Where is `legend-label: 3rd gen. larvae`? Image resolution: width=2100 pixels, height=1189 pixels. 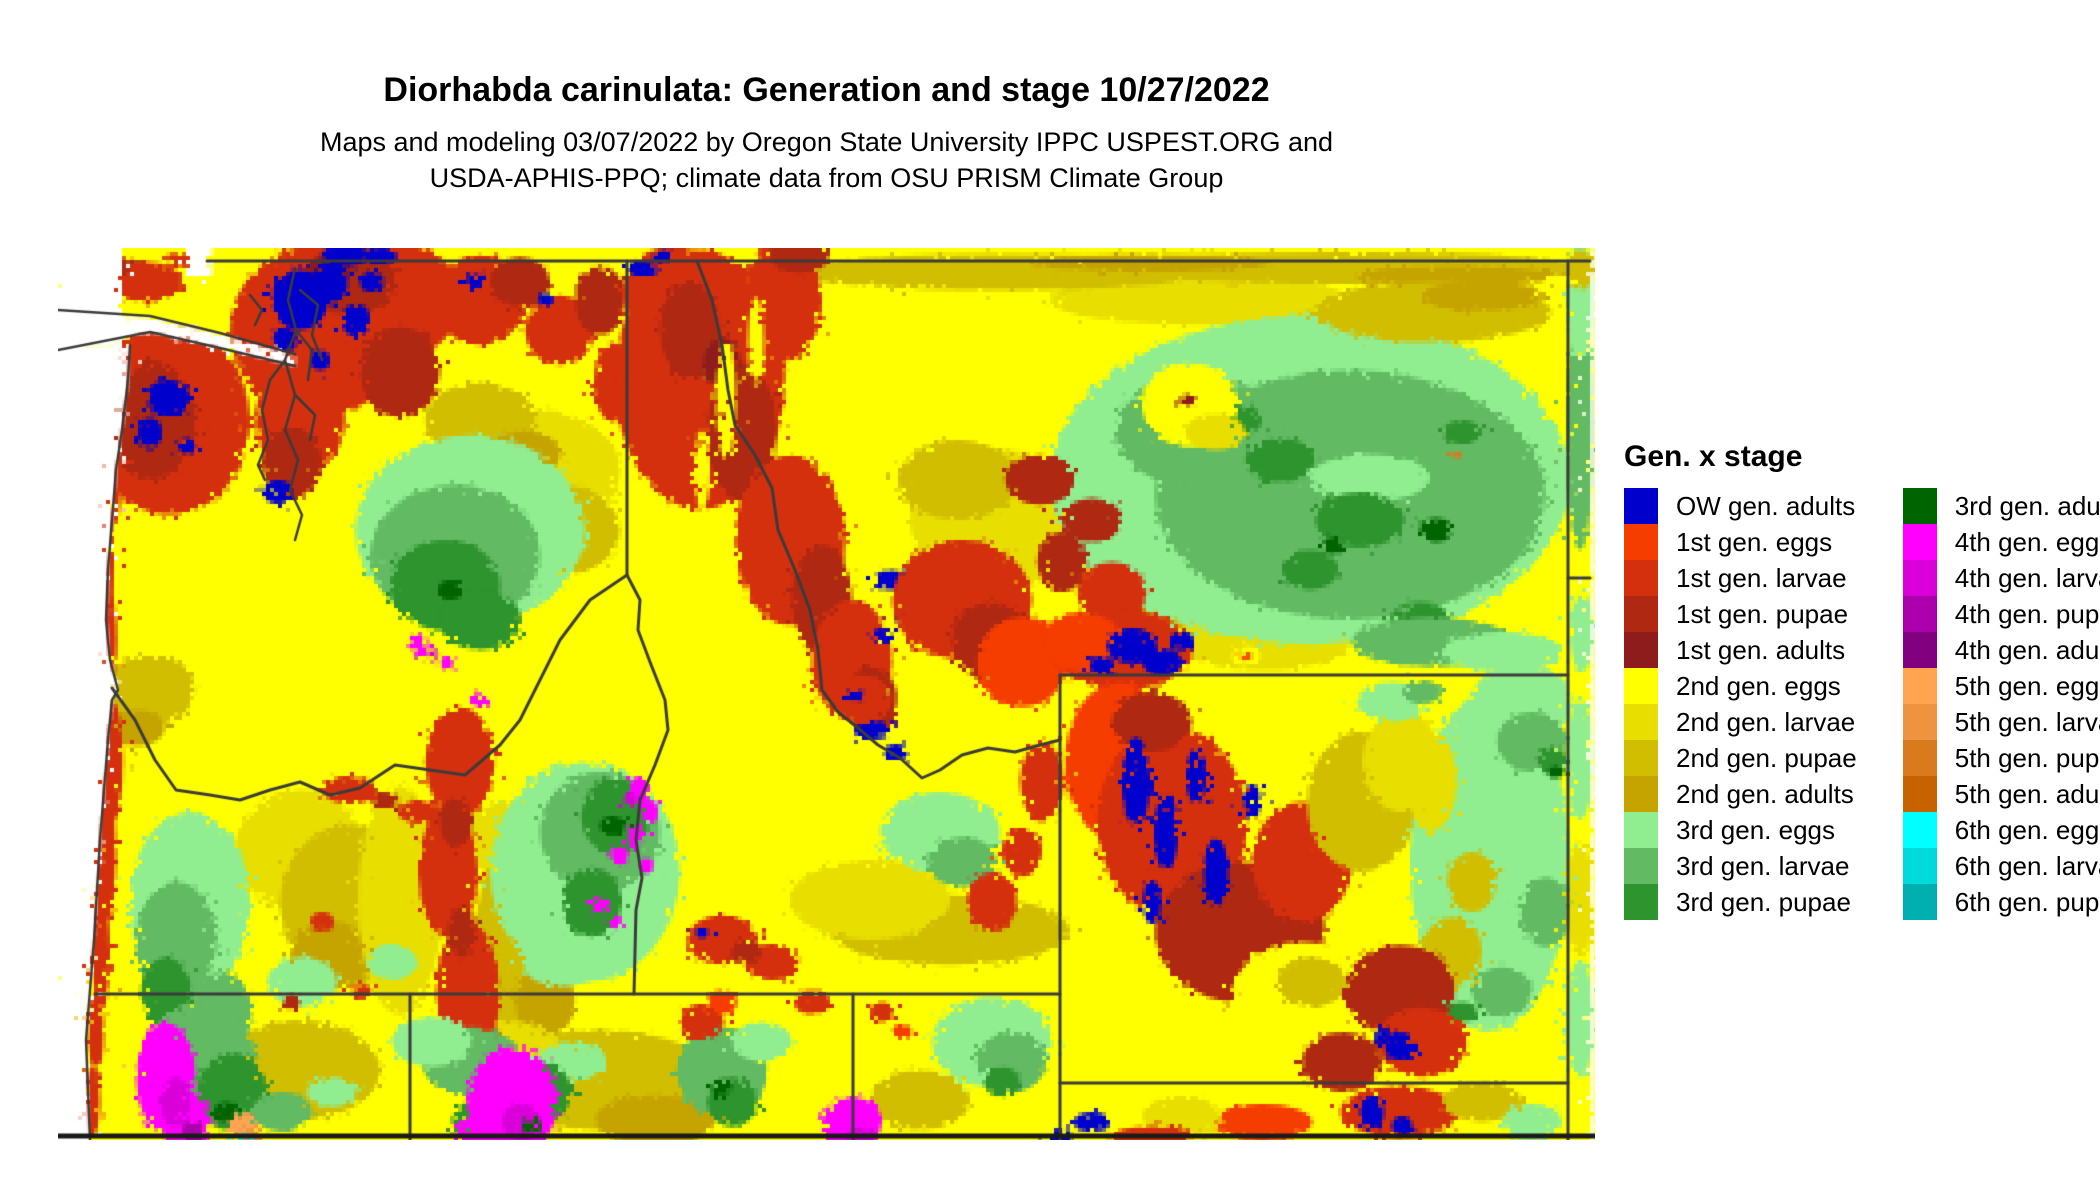 legend-label: 3rd gen. larvae is located at coordinates (1763, 865).